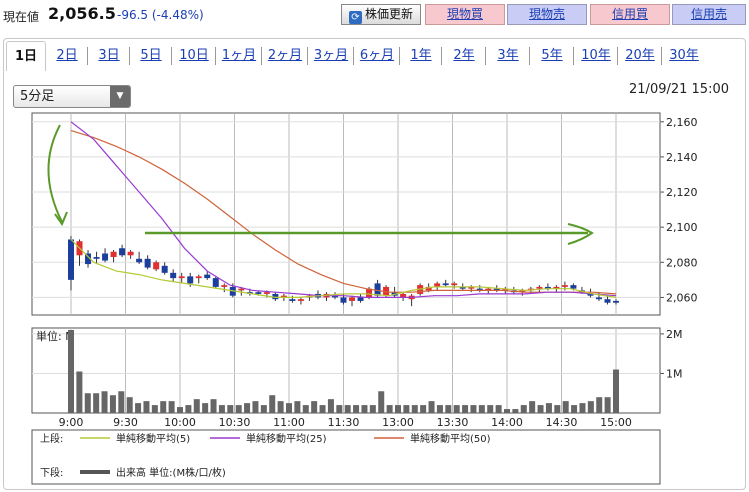 The width and height of the screenshot is (749, 492). I want to click on price-tick-label: 2,120, so click(682, 192).